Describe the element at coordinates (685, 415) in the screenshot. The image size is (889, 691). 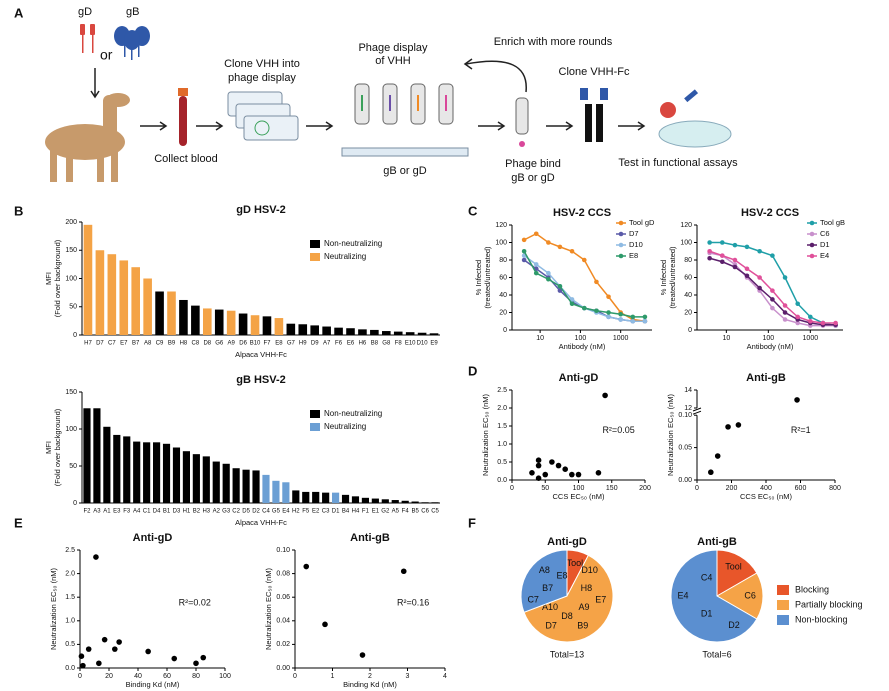
I see `y-tick-label: 0.10` at that location.